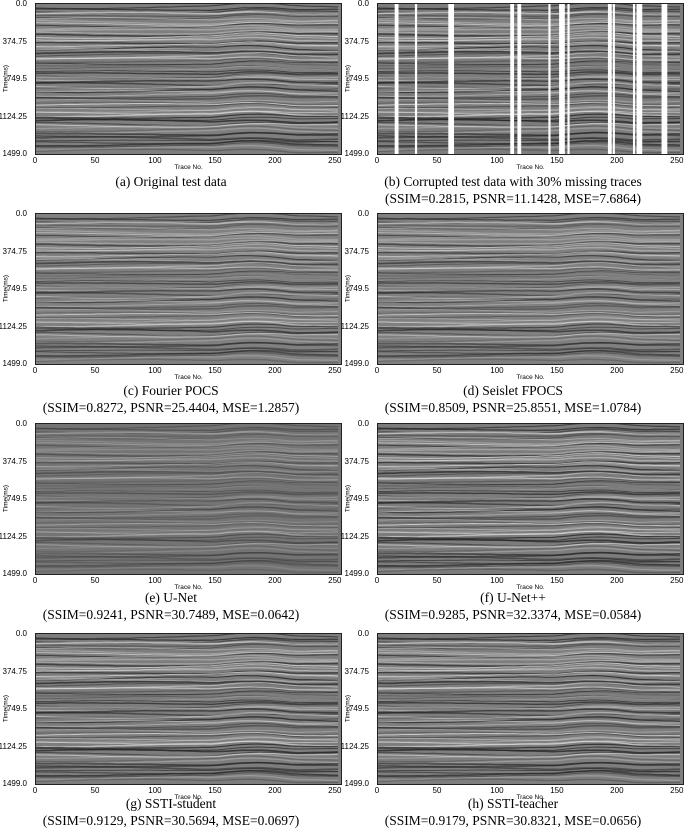  I want to click on caption-h-line2: (SSIM=0.9179, PSNR=30.8321, MSE=0.0656), so click(513, 820).